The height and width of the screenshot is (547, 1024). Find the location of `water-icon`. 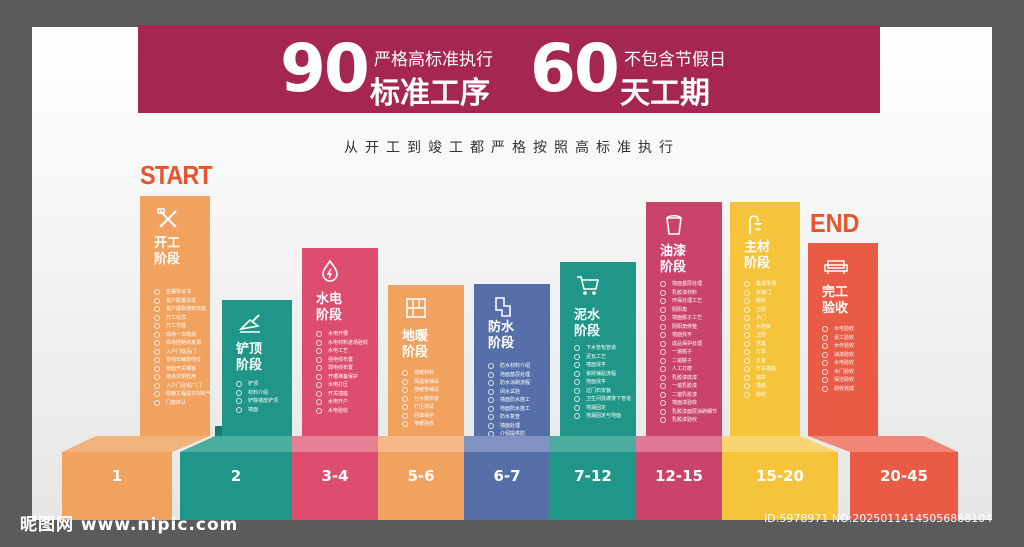

water-icon is located at coordinates (330, 271).